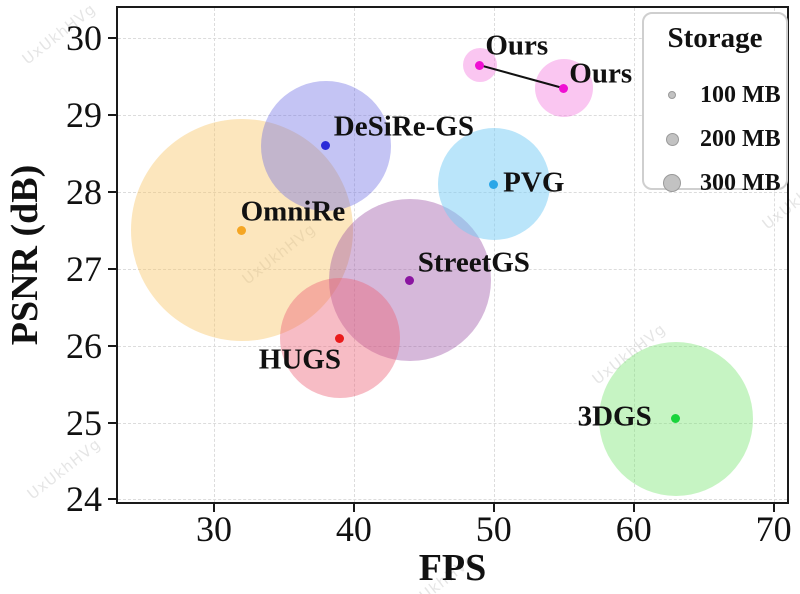 This screenshot has width=800, height=594. I want to click on x-tick-label: 30, so click(213, 529).